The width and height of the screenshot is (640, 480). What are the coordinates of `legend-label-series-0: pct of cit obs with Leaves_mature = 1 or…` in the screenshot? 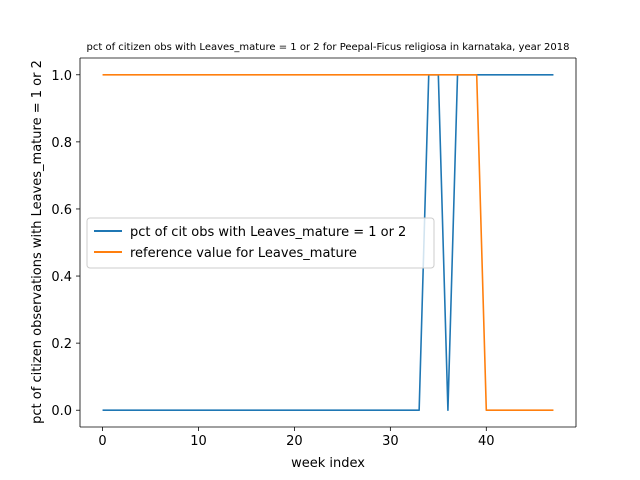 It's located at (268, 232).